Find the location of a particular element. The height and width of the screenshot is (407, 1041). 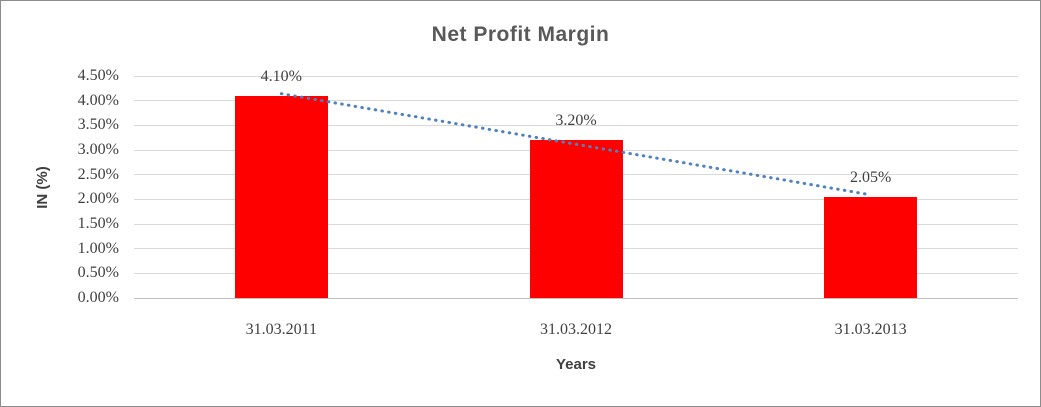

y-axis-tick-label: 4.50% is located at coordinates (98, 75).